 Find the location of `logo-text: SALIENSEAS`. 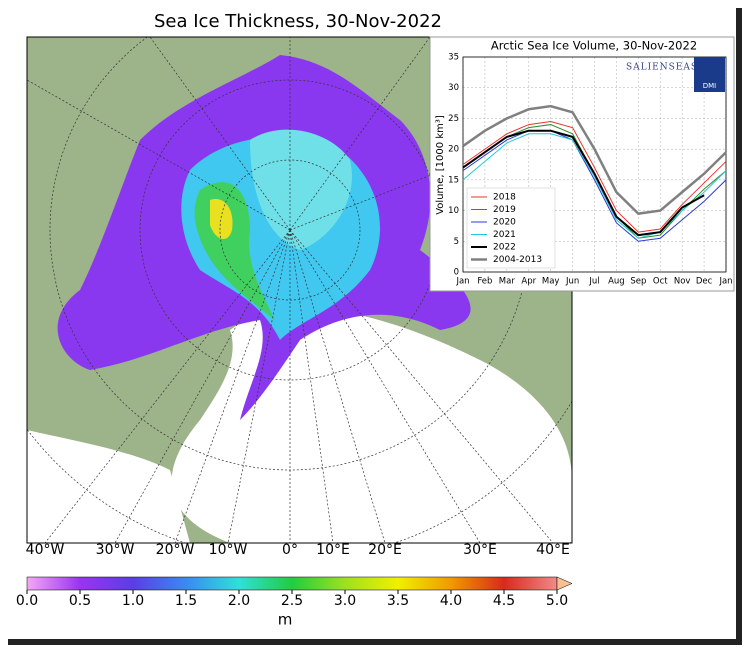

logo-text: SALIENSEAS is located at coordinates (662, 68).